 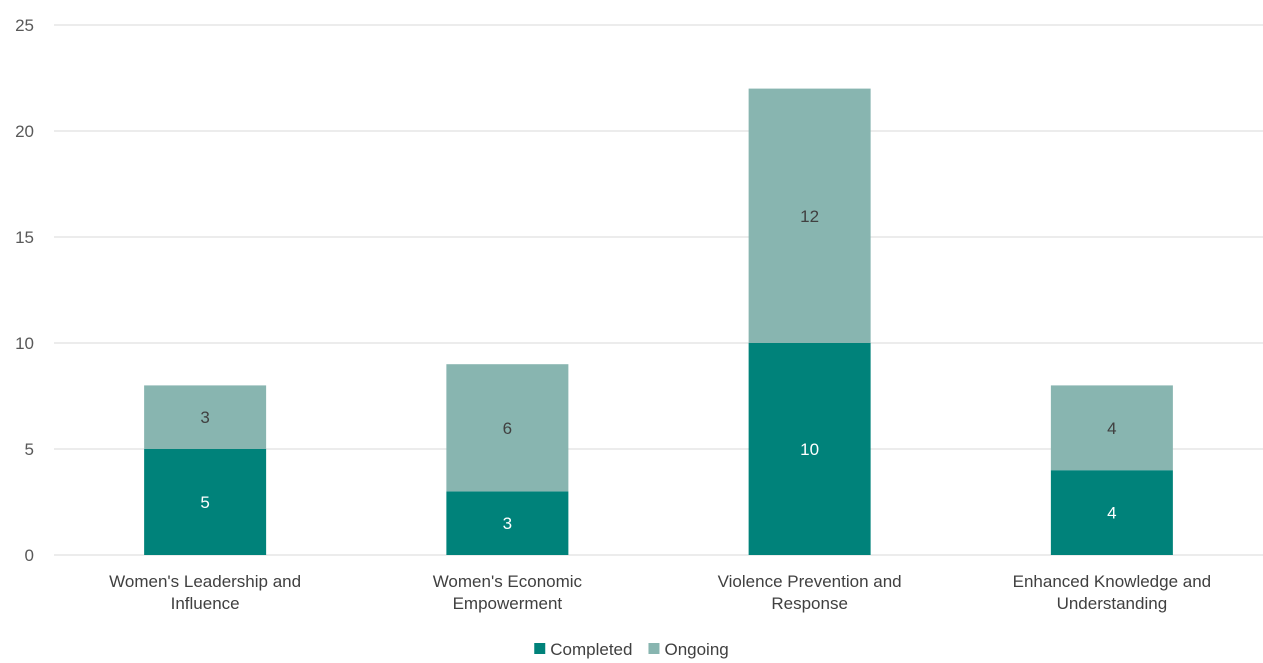 I want to click on data-label: 5, so click(x=204, y=502).